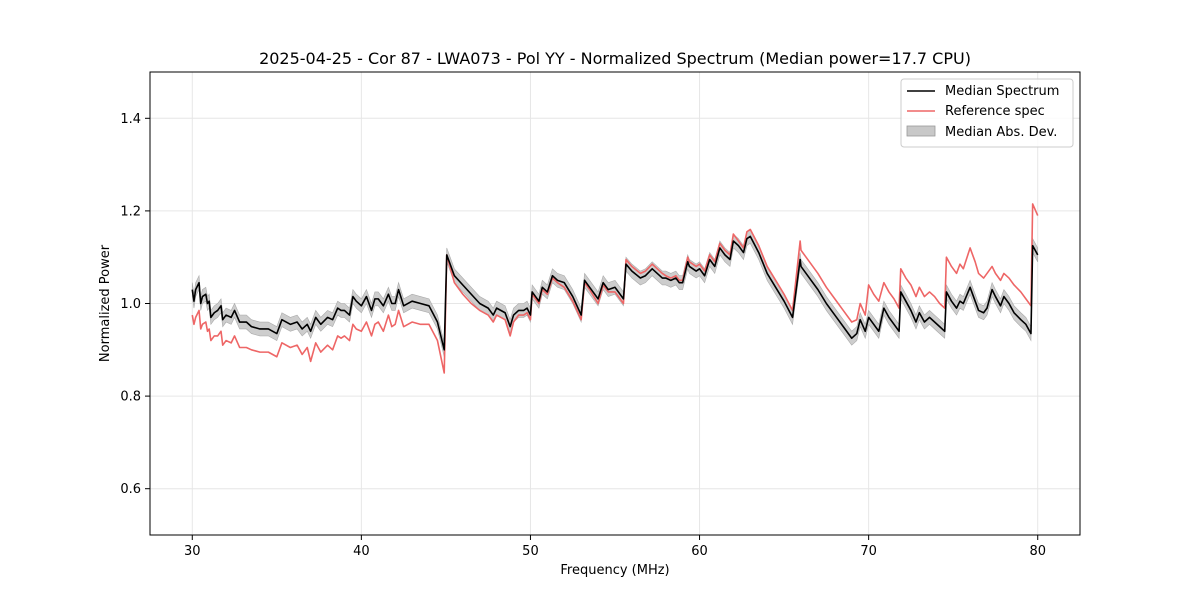 This screenshot has height=600, width=1200. Describe the element at coordinates (105, 303) in the screenshot. I see `y-axis-label: Normalized Power` at that location.